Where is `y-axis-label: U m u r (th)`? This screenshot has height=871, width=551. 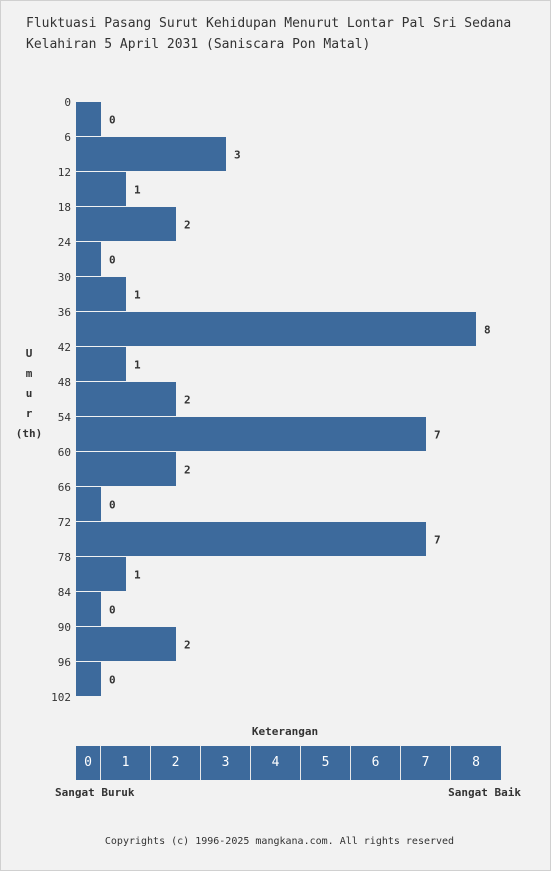
y-axis-label: U m u r (th) is located at coordinates (29, 394).